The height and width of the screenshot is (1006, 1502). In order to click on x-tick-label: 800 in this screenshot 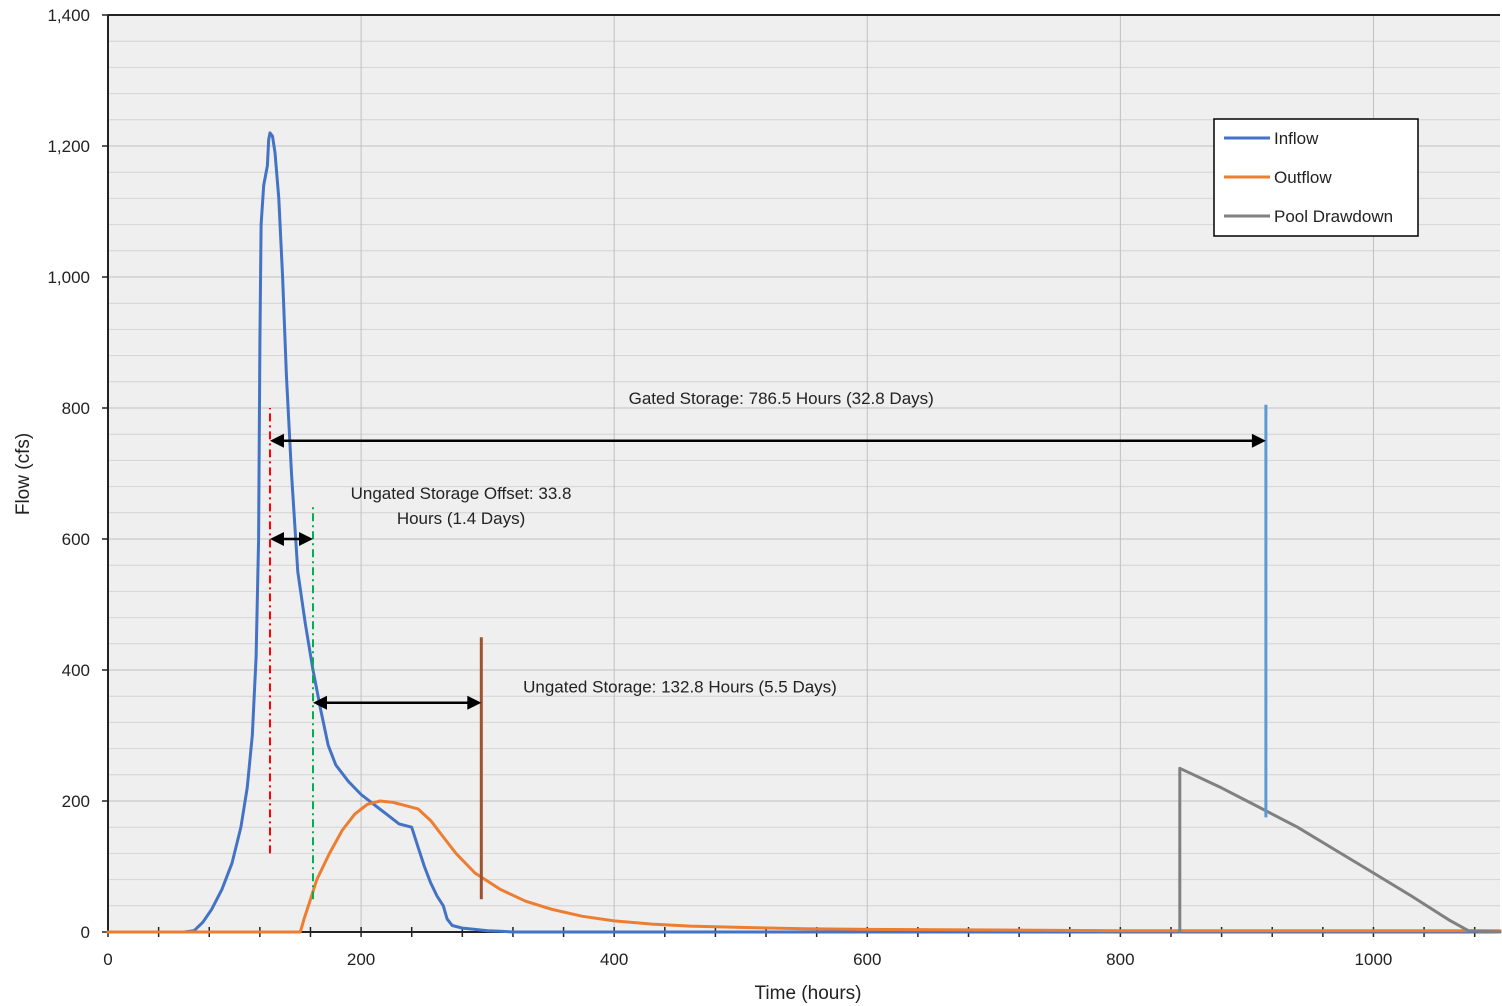, I will do `click(1120, 959)`.